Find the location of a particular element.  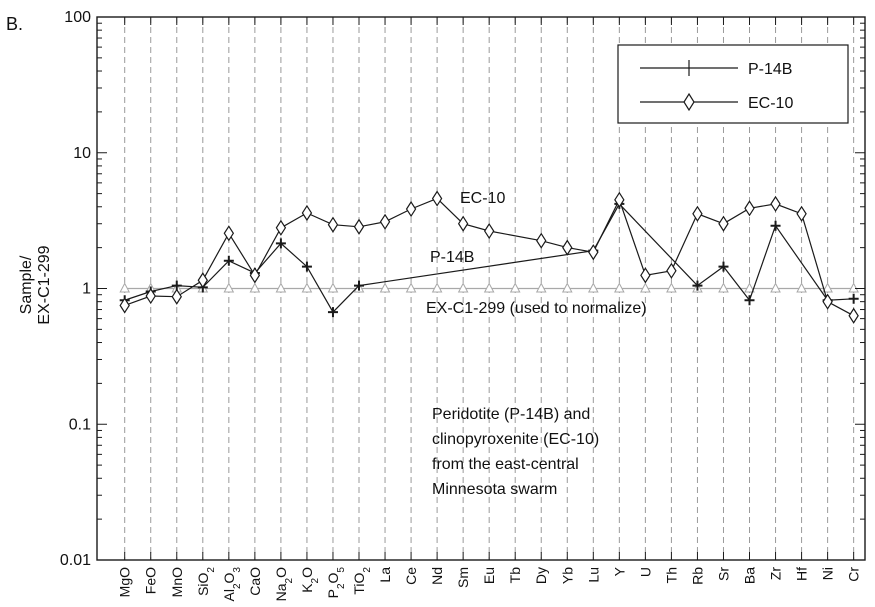

x-label-part: Na is located at coordinates (281, 592).